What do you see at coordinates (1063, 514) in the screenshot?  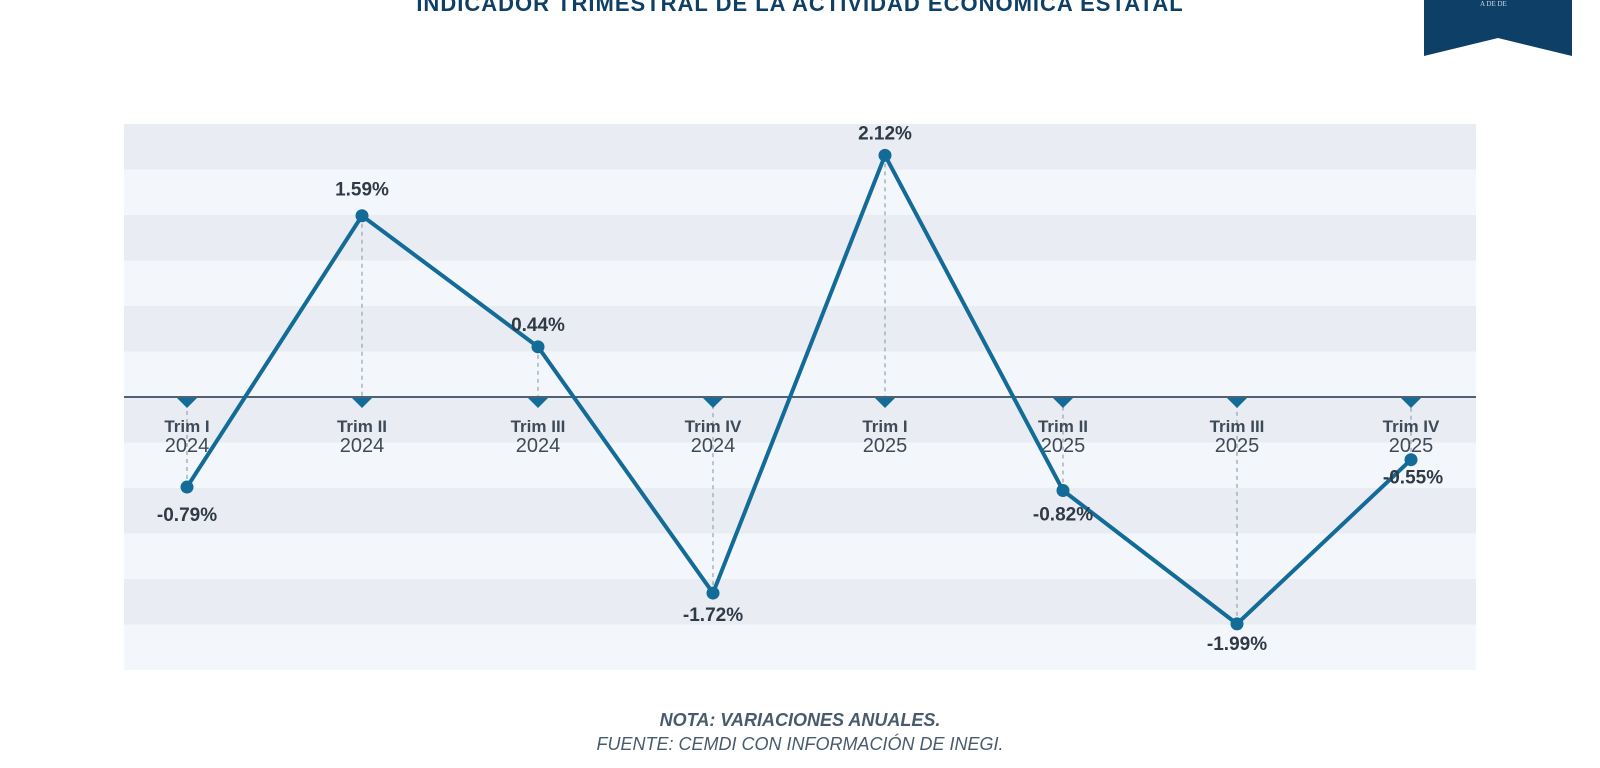 I see `data-label: -0.82%` at bounding box center [1063, 514].